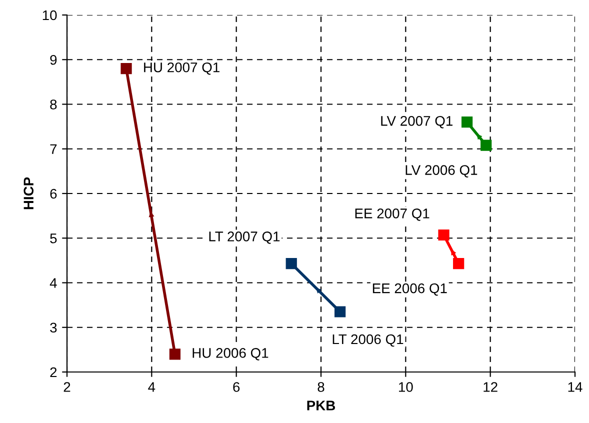 This screenshot has width=589, height=423. Describe the element at coordinates (244, 238) in the screenshot. I see `annotation: LT 2007 Q1` at that location.